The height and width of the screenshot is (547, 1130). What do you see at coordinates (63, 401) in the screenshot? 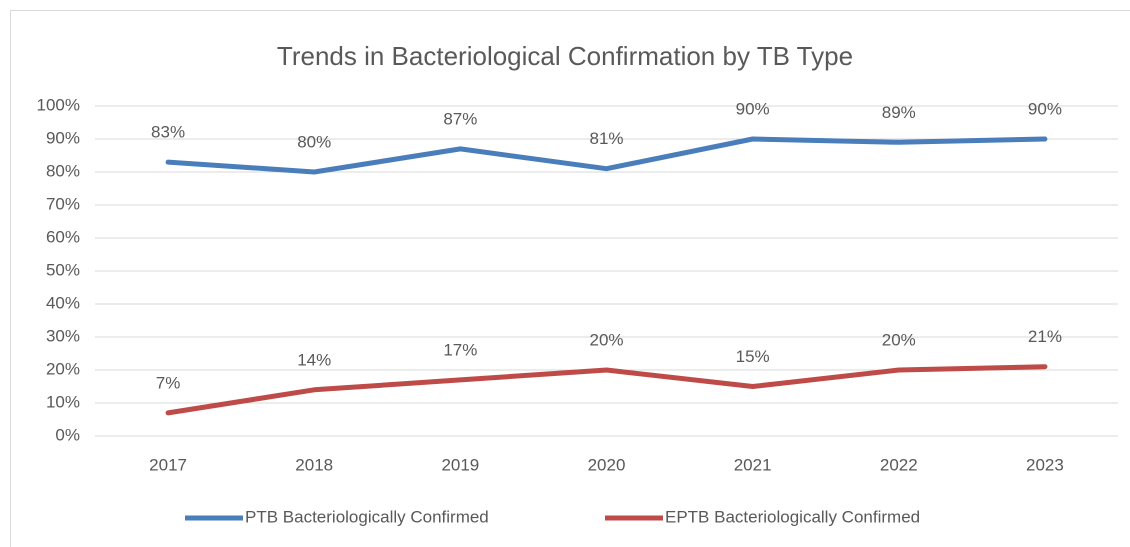
I see `y-tick-label: 10%` at bounding box center [63, 401].